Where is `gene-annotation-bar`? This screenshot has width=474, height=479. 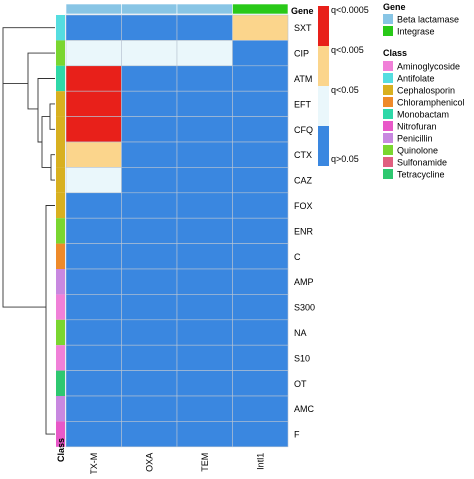 gene-annotation-bar is located at coordinates (177, 9).